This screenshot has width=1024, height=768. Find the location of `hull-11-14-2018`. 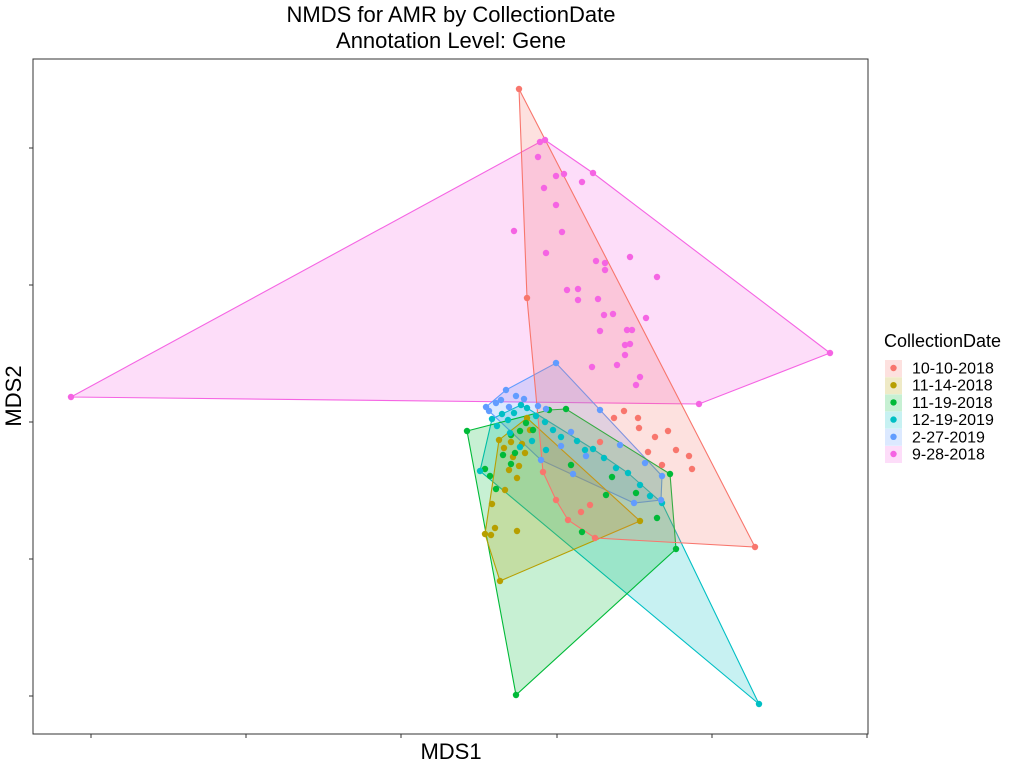

hull-11-14-2018 is located at coordinates (563, 499).